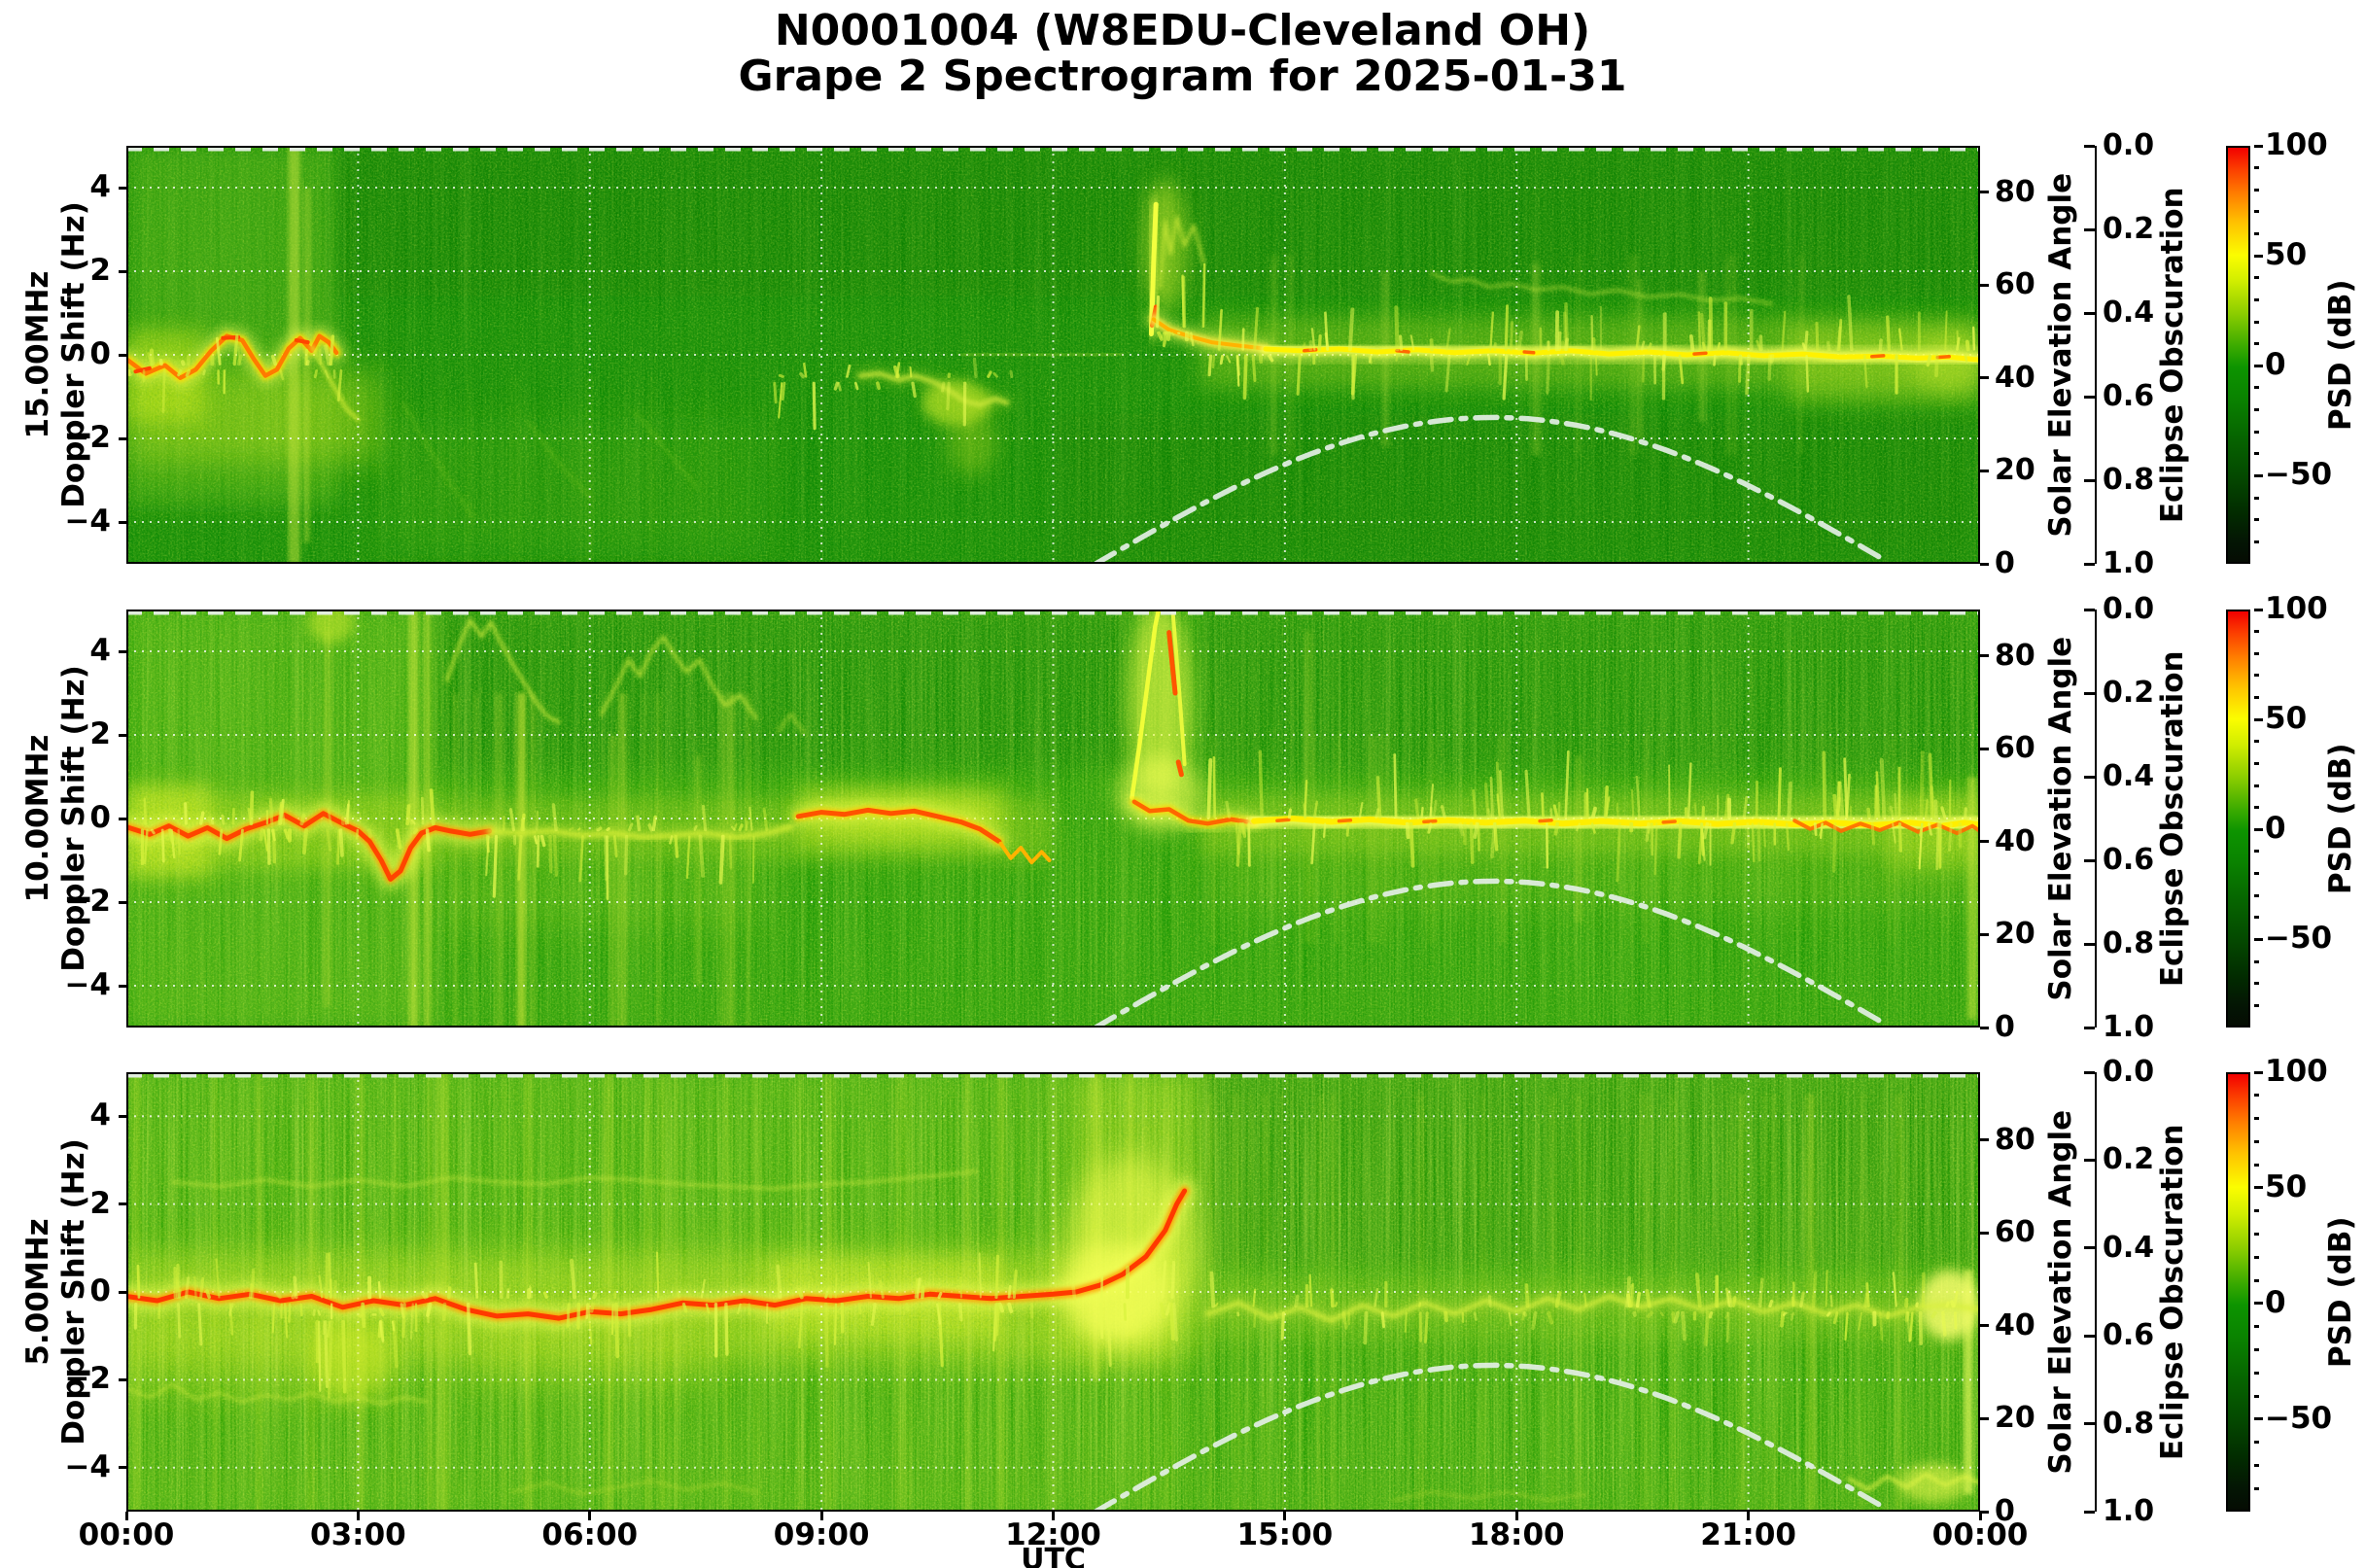 The width and height of the screenshot is (2365, 1568). I want to click on x-tick-label: 21:00, so click(1748, 1534).